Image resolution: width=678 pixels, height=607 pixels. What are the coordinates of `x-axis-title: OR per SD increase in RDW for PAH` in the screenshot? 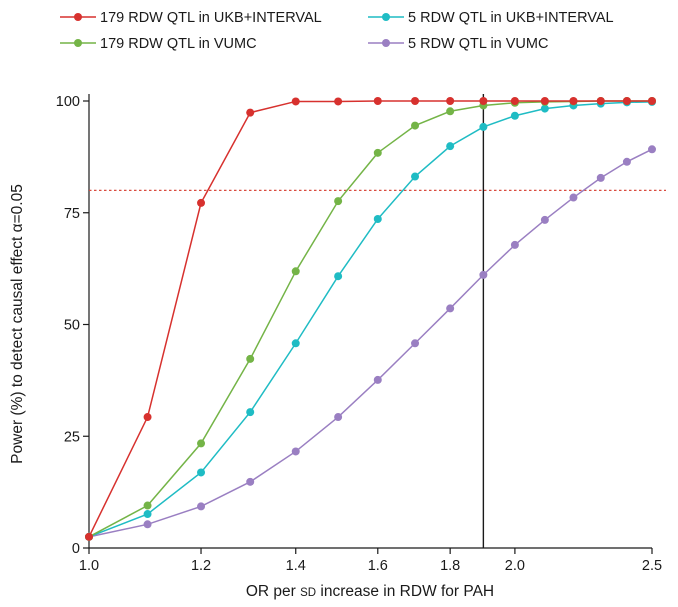 It's located at (370, 591).